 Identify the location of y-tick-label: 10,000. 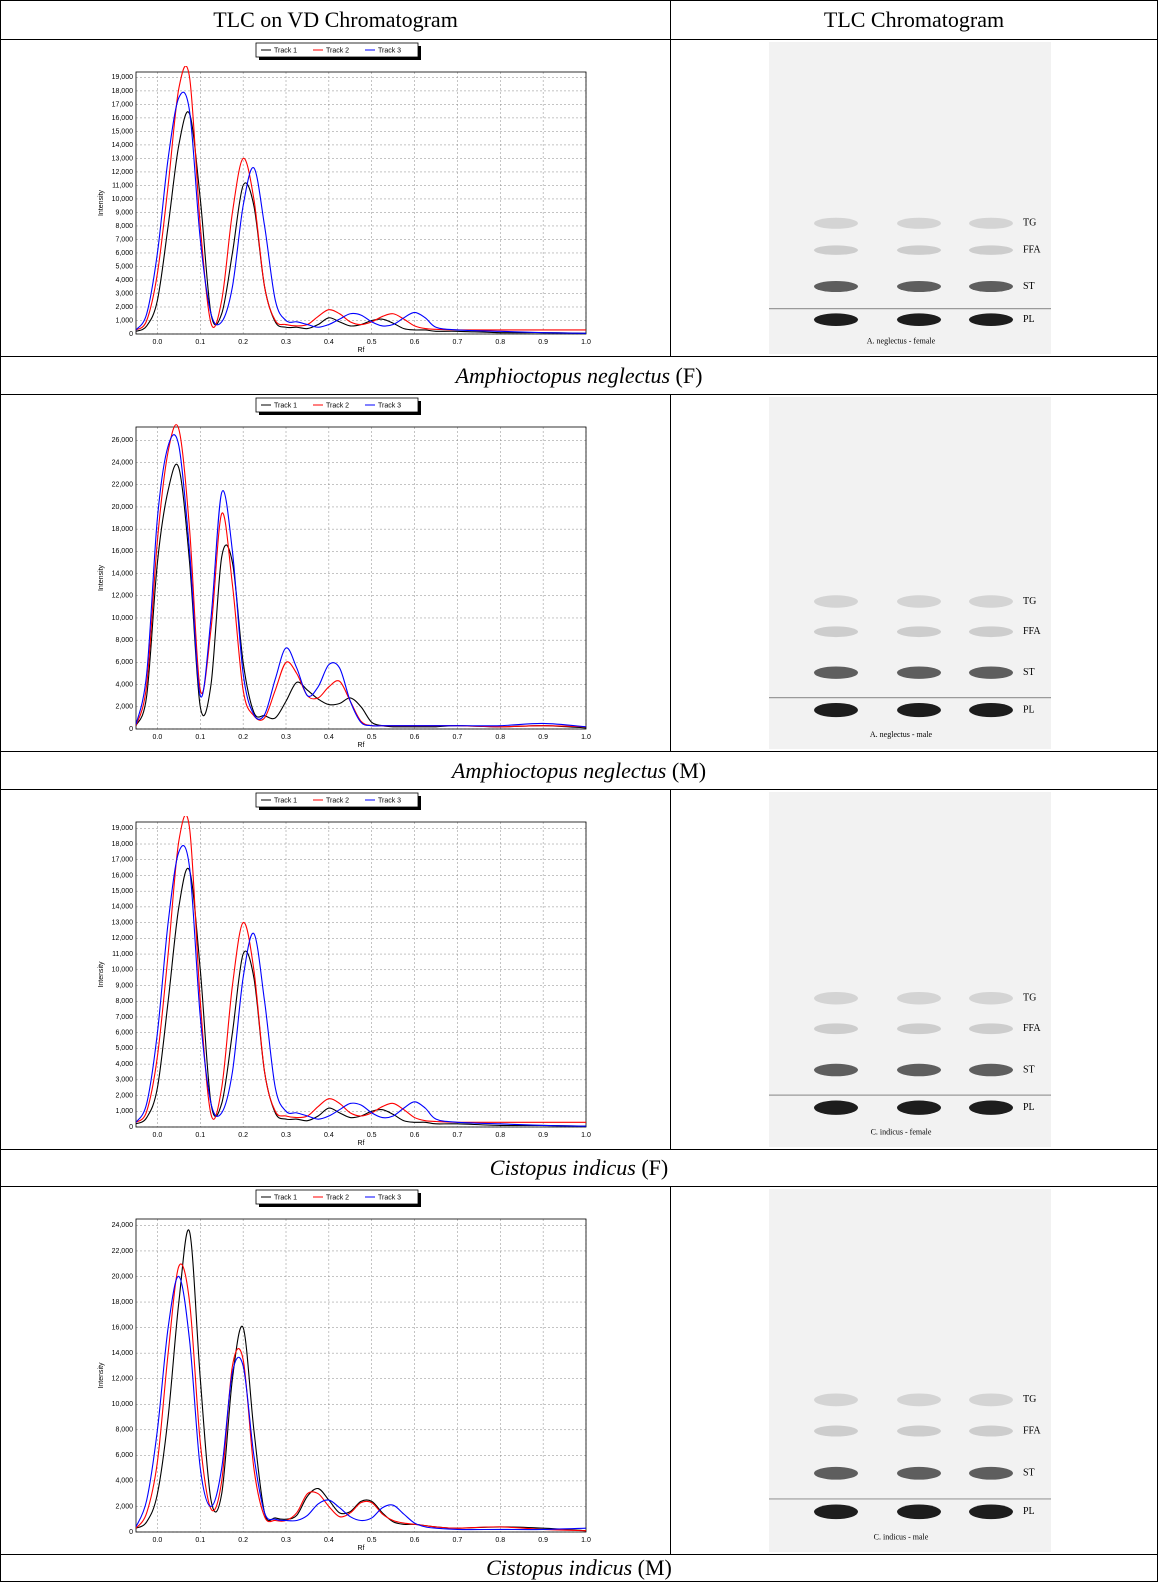
(123, 1404).